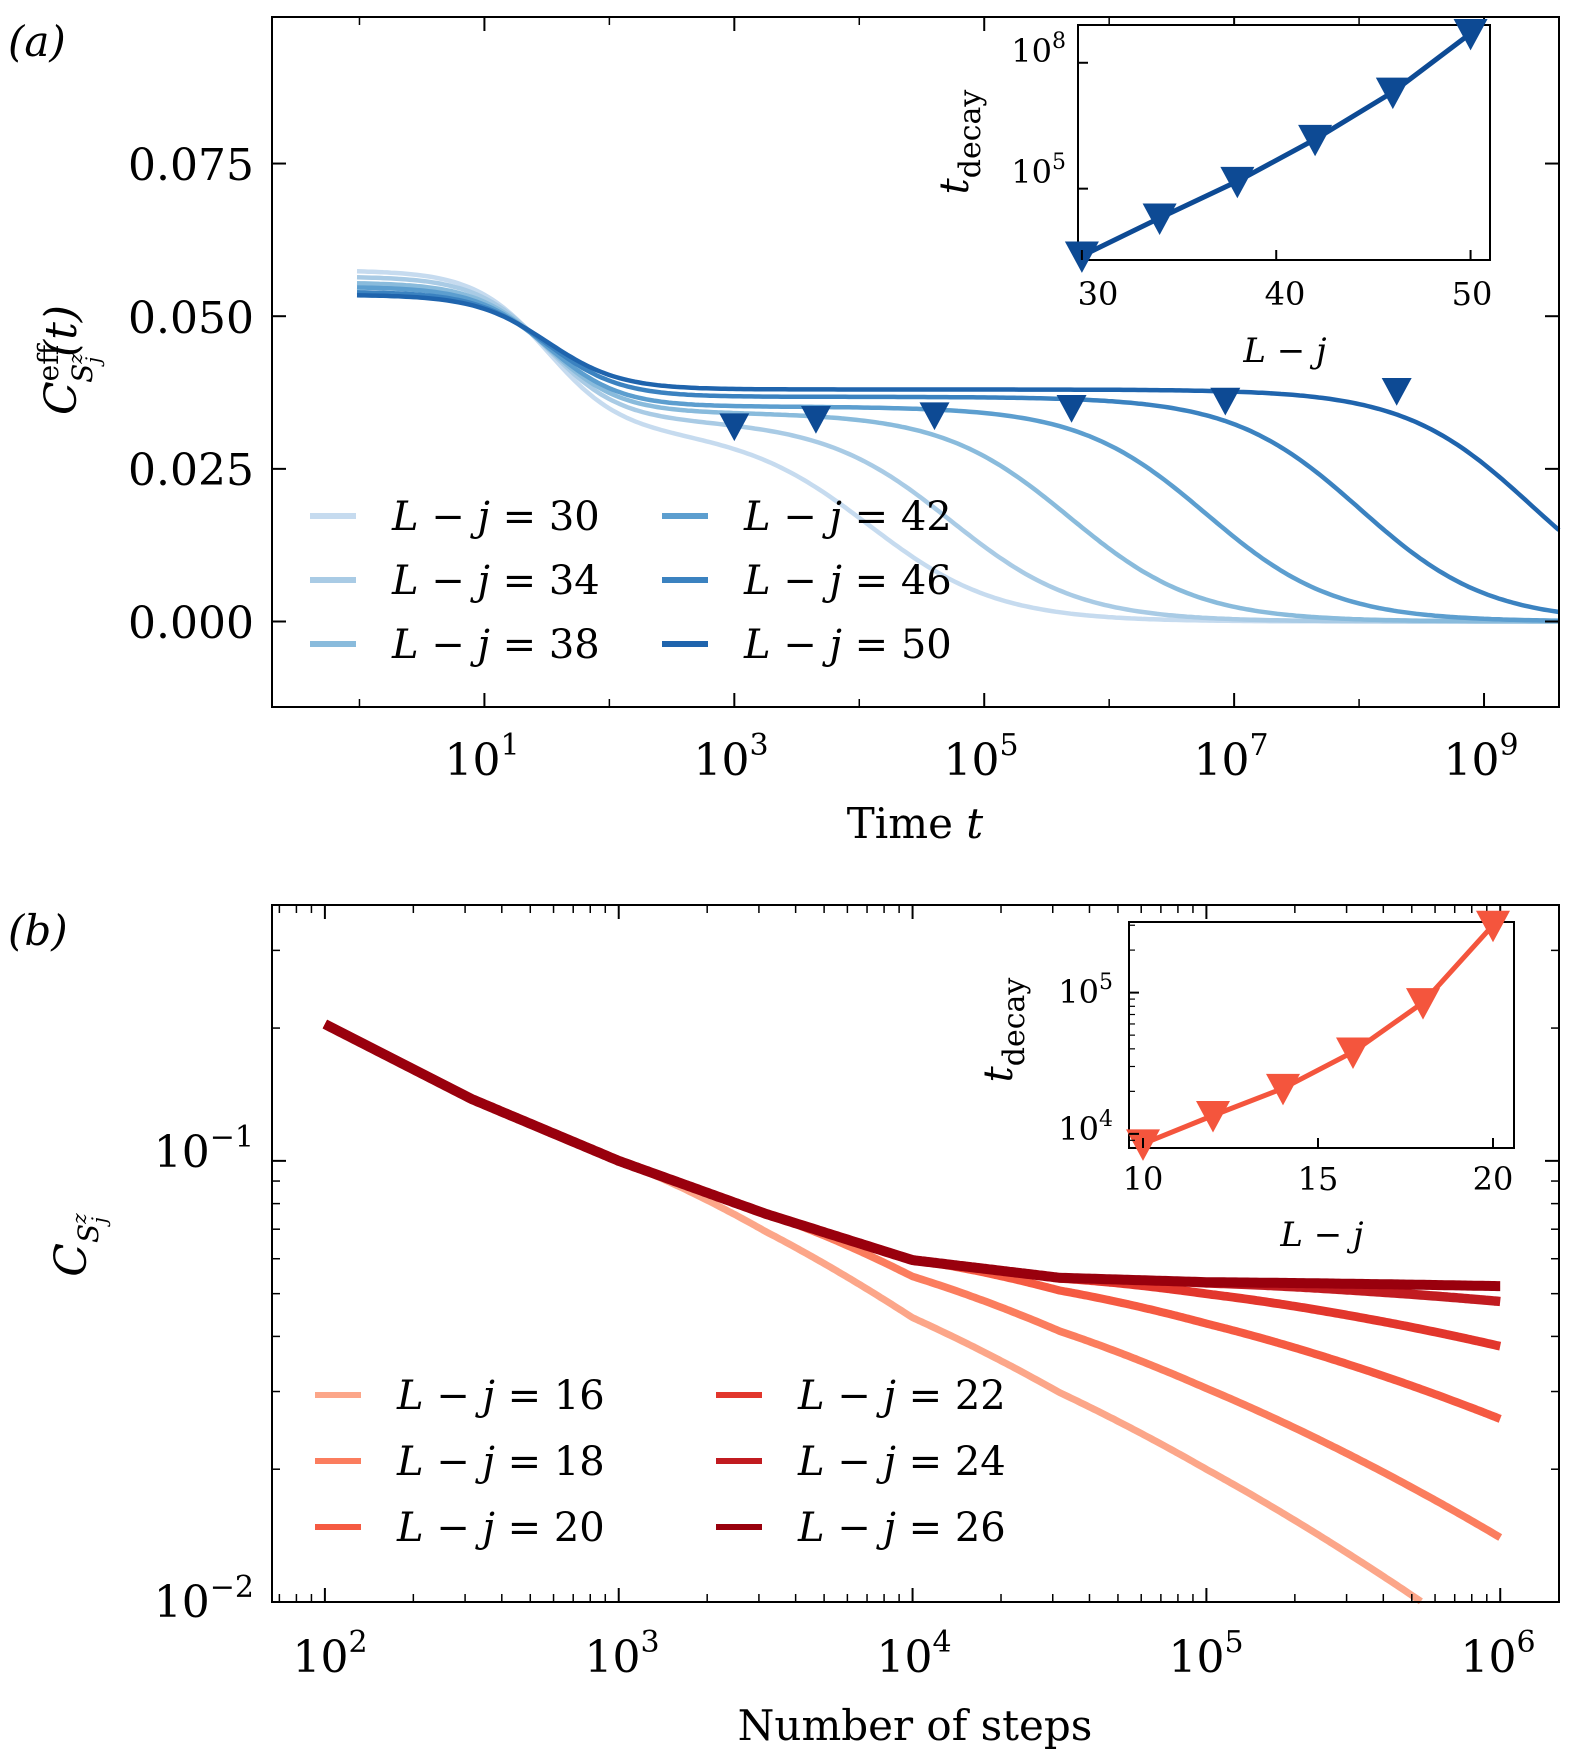  Describe the element at coordinates (191, 165) in the screenshot. I see `panel-a-ytick-label: 0.075` at that location.